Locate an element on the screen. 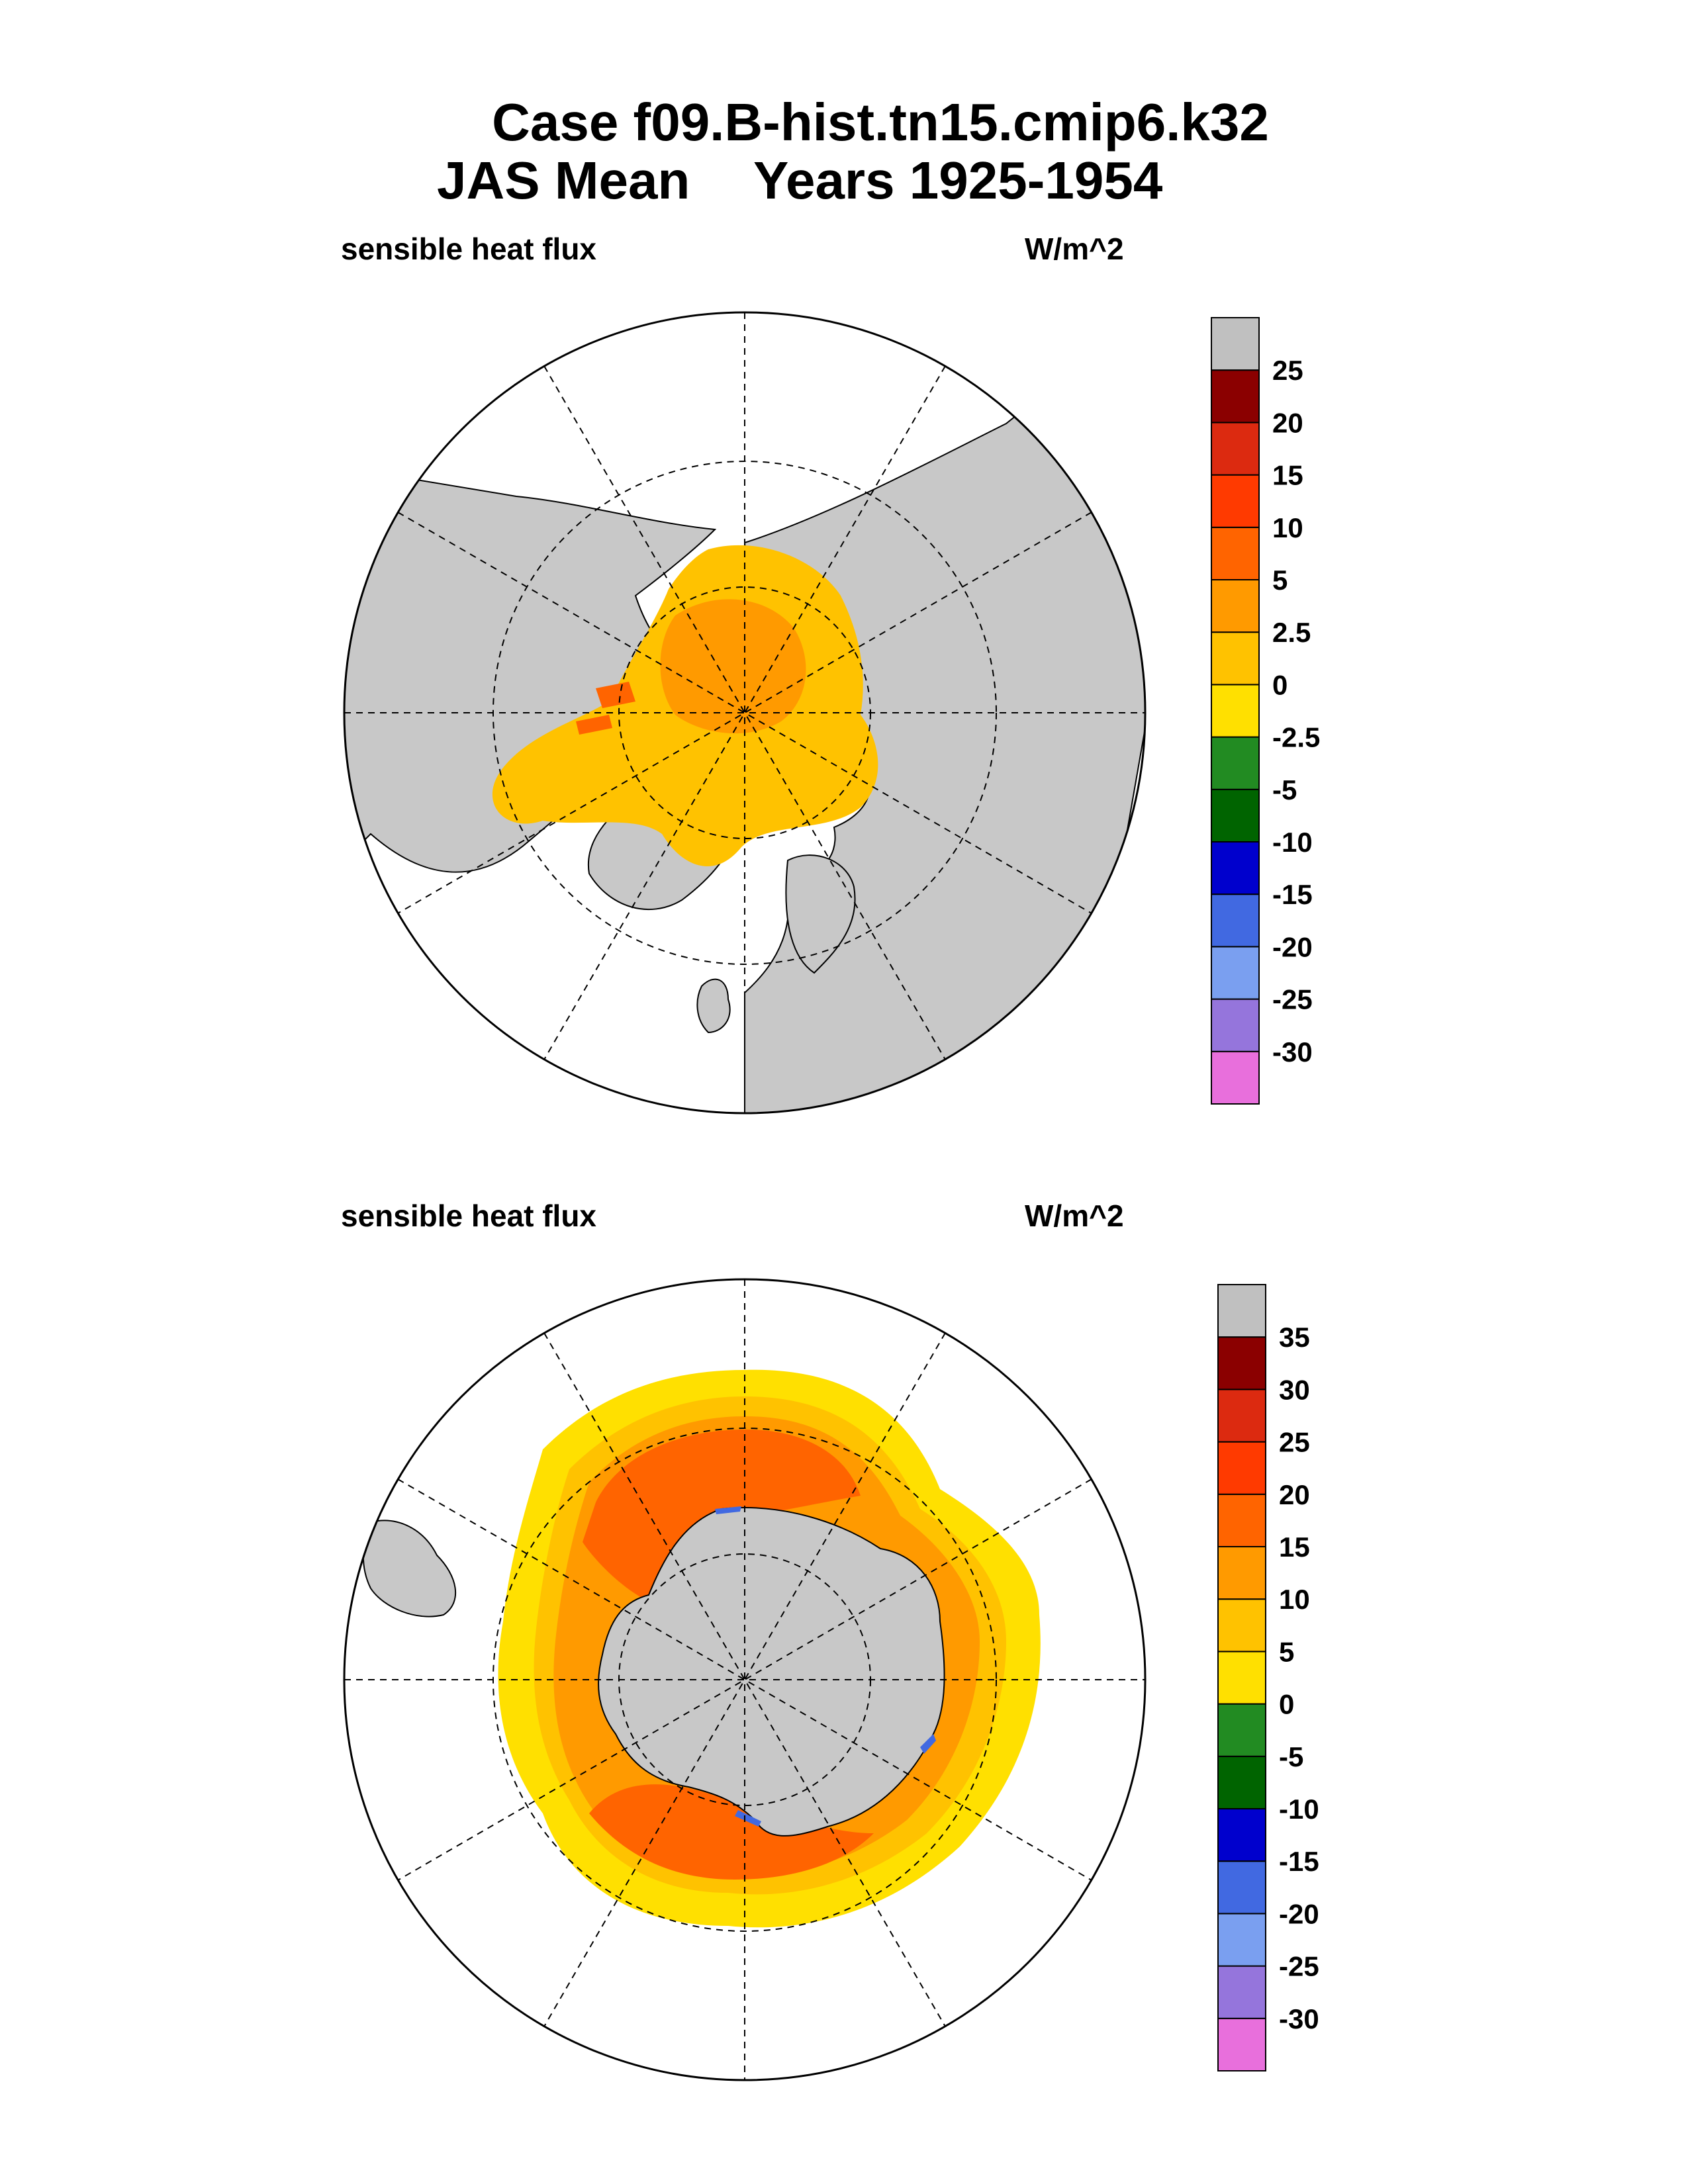  north-colorbar-tick-label: 0 is located at coordinates (1280, 684).